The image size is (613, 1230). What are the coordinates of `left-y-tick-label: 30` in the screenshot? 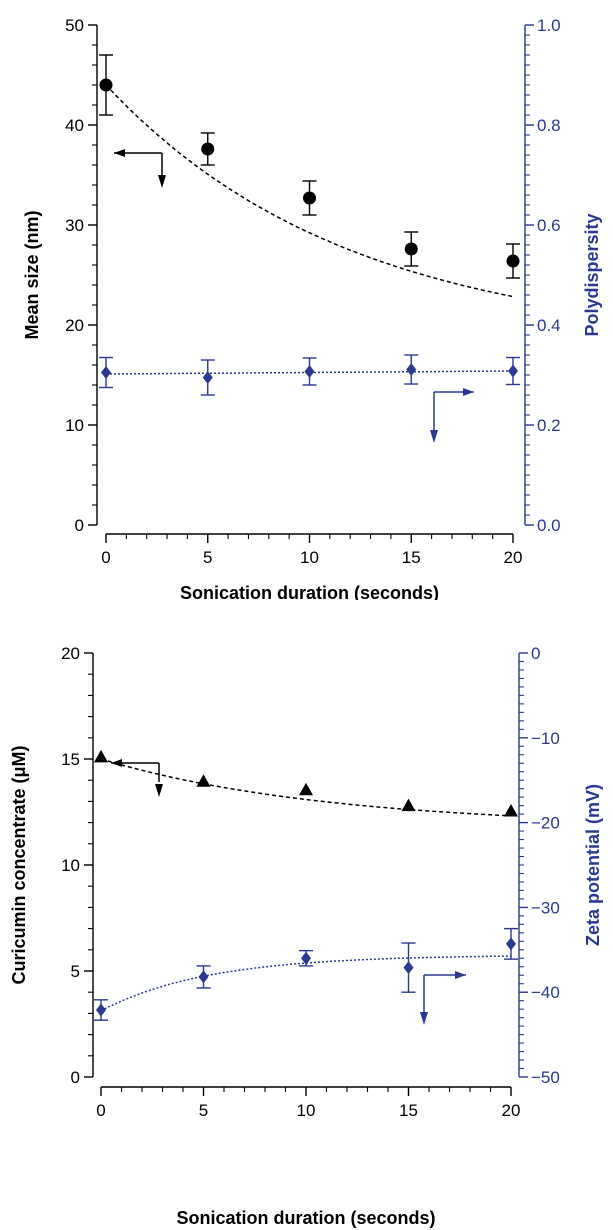 It's located at (74, 225).